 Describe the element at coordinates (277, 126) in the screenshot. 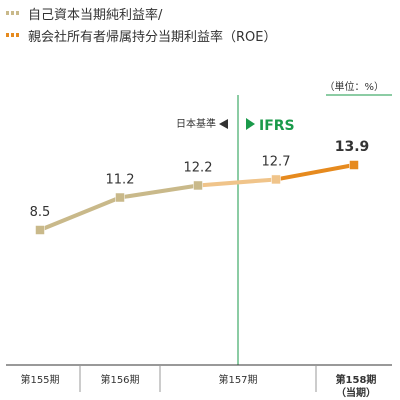

I see `ifrs-label: IFRS` at that location.